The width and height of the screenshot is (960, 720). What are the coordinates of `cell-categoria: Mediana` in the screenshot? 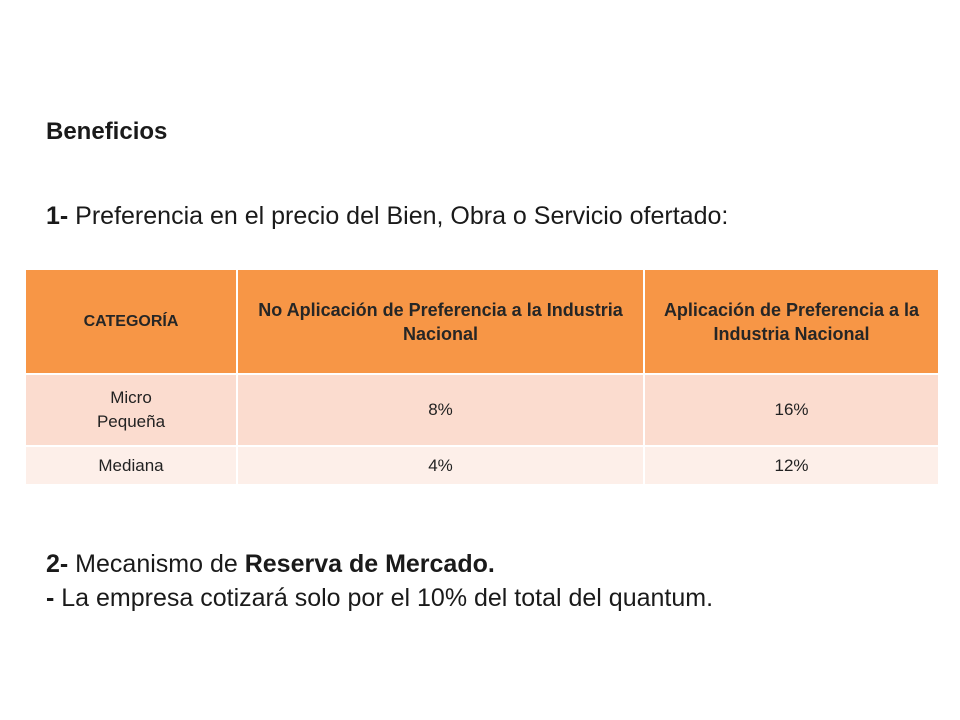 It's located at (131, 465).